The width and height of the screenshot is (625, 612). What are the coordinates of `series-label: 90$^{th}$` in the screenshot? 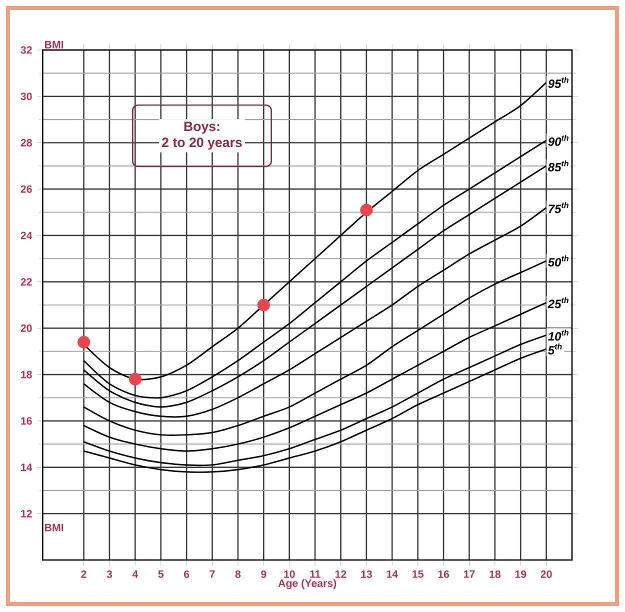 It's located at (558, 140).